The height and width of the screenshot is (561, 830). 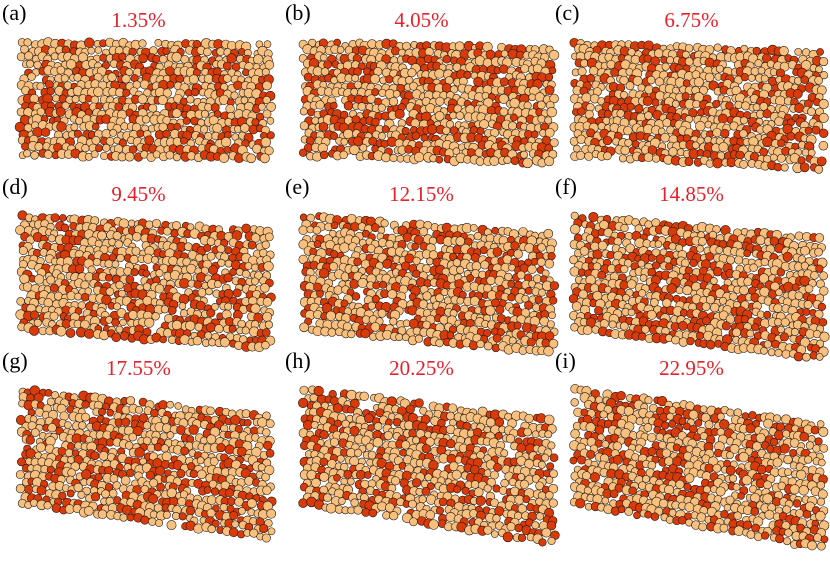 What do you see at coordinates (138, 445) in the screenshot?
I see `panel-g: (g) 17.55%` at bounding box center [138, 445].